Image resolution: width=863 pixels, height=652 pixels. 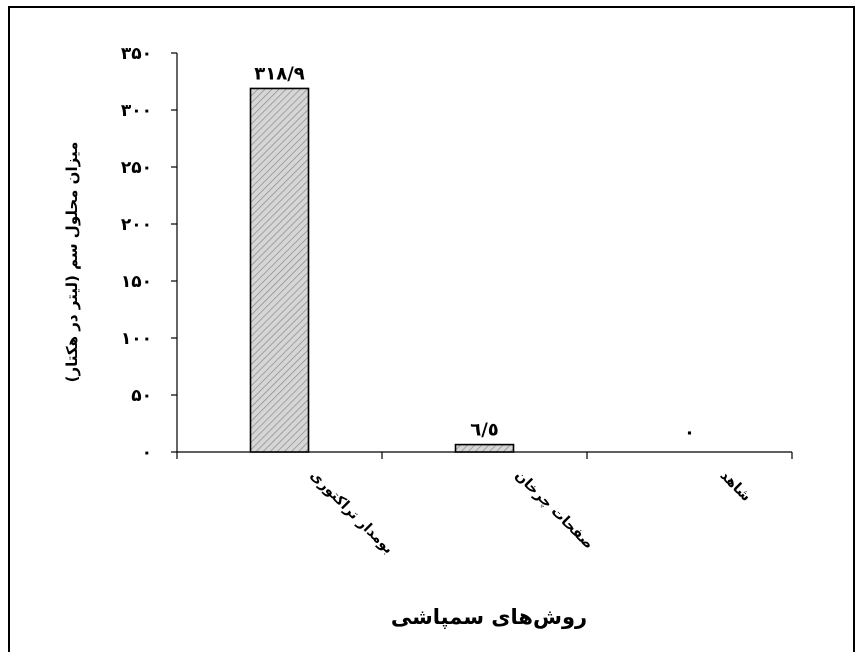 I want to click on y-tick-label: ۲۰۰, so click(x=136, y=225).